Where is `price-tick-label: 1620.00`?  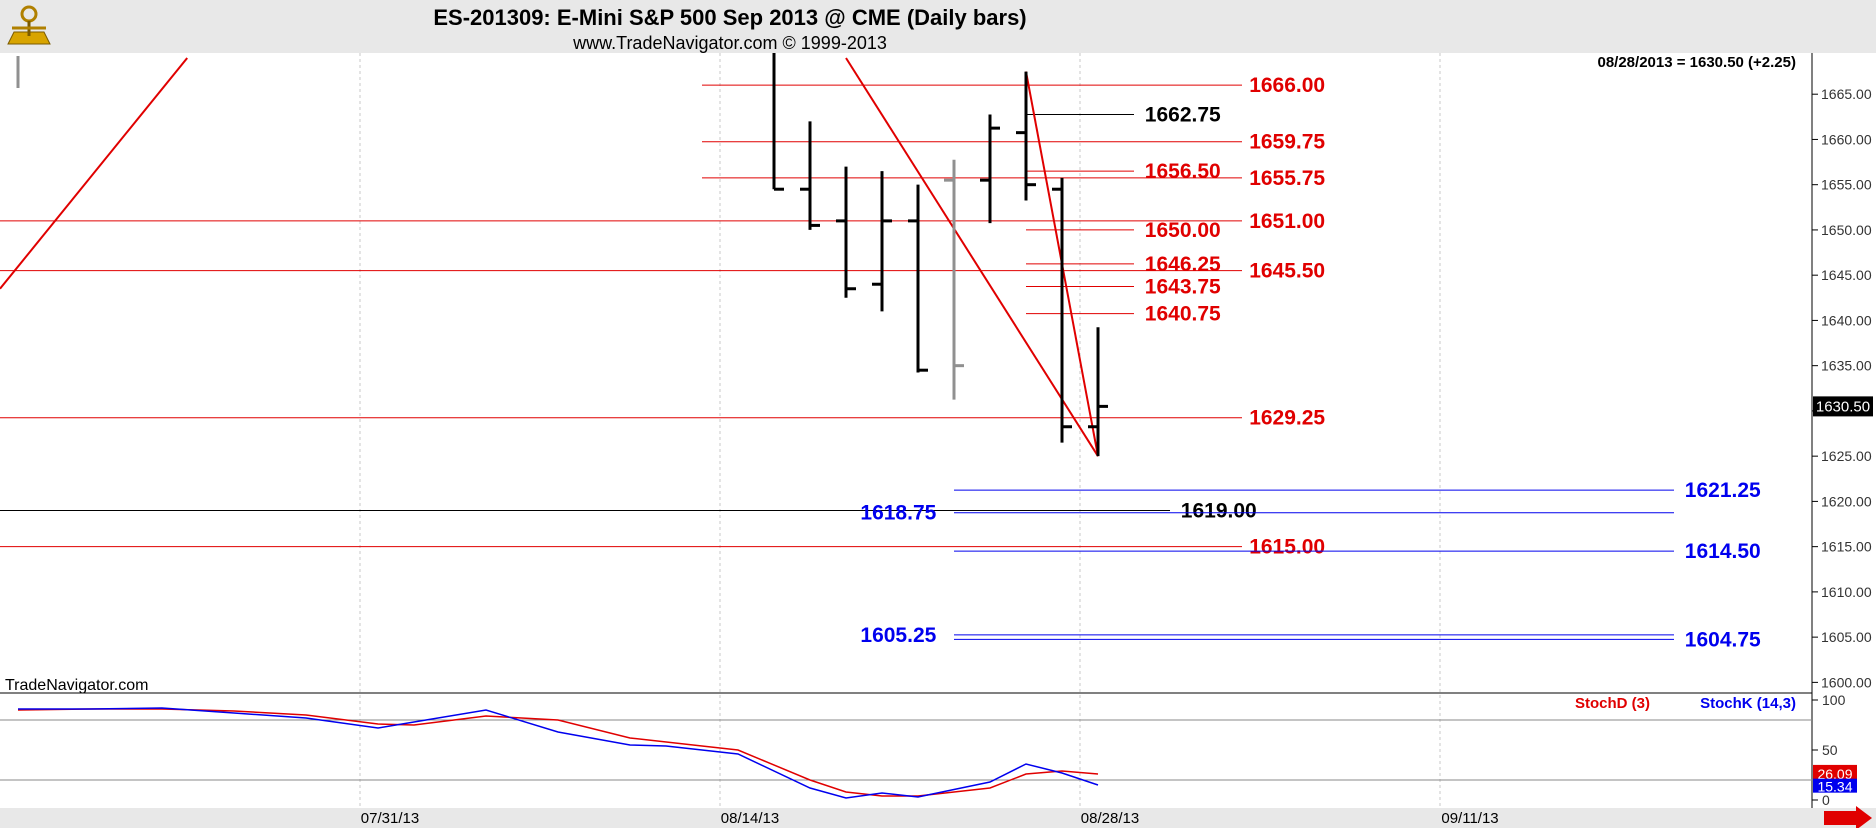
price-tick-label: 1620.00 is located at coordinates (1846, 501).